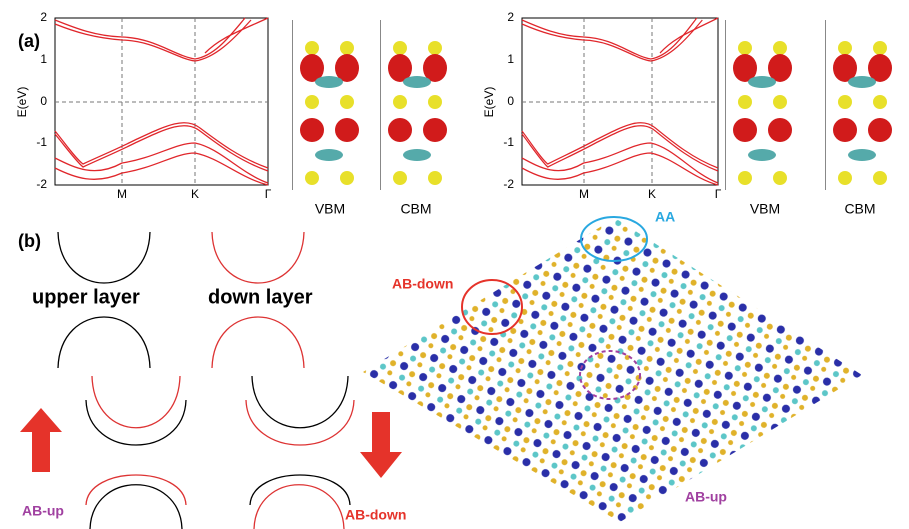 The width and height of the screenshot is (909, 529). Describe the element at coordinates (86, 297) in the screenshot. I see `layer-label: upper layer` at that location.